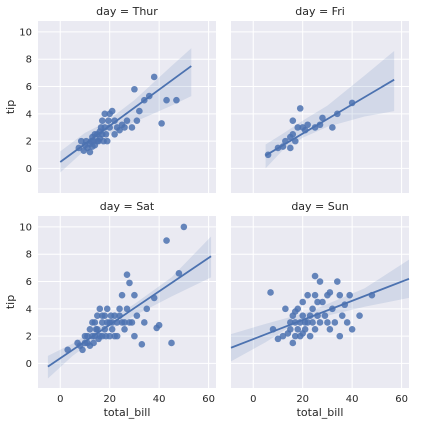 The image size is (424, 424). What do you see at coordinates (10, 107) in the screenshot?
I see `y-axis-label: tip` at bounding box center [10, 107].